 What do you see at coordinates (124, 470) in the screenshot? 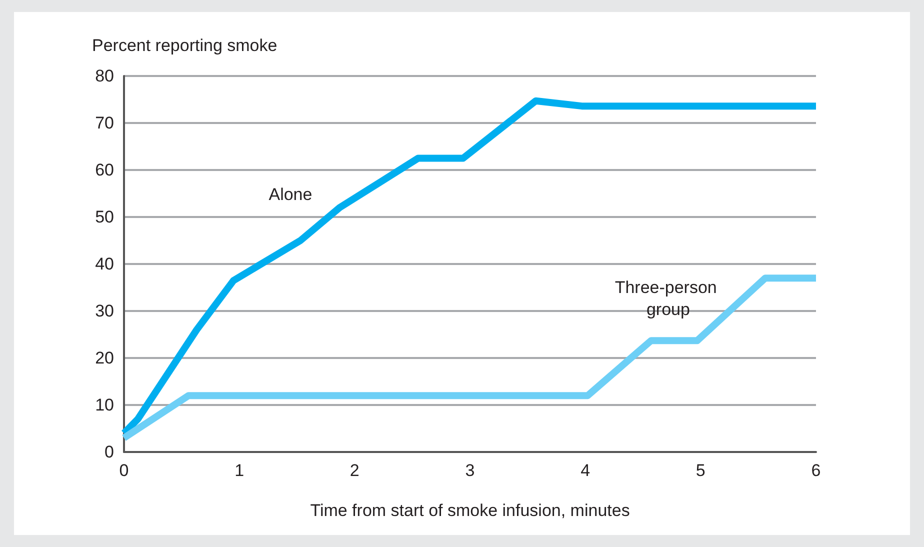
I see `x-tick-label: 0` at bounding box center [124, 470].